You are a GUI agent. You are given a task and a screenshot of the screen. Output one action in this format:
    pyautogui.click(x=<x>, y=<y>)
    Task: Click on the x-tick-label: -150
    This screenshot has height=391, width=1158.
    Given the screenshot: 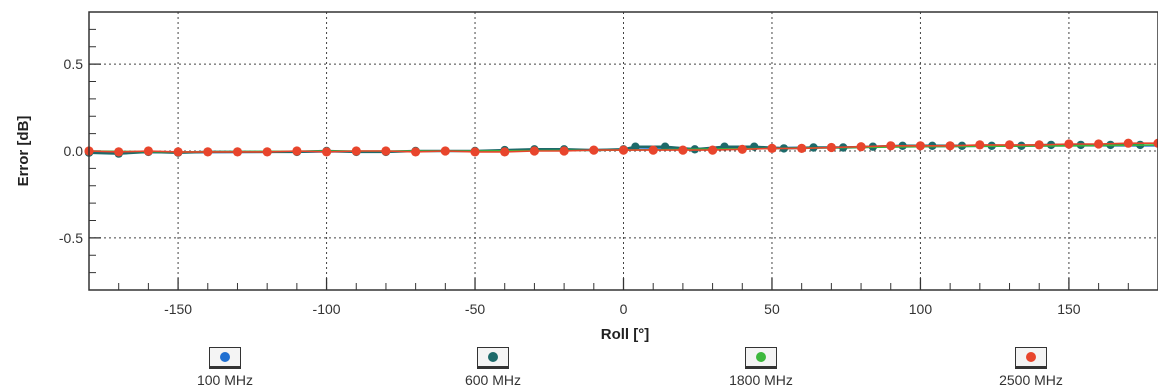 What is the action you would take?
    pyautogui.click(x=178, y=309)
    